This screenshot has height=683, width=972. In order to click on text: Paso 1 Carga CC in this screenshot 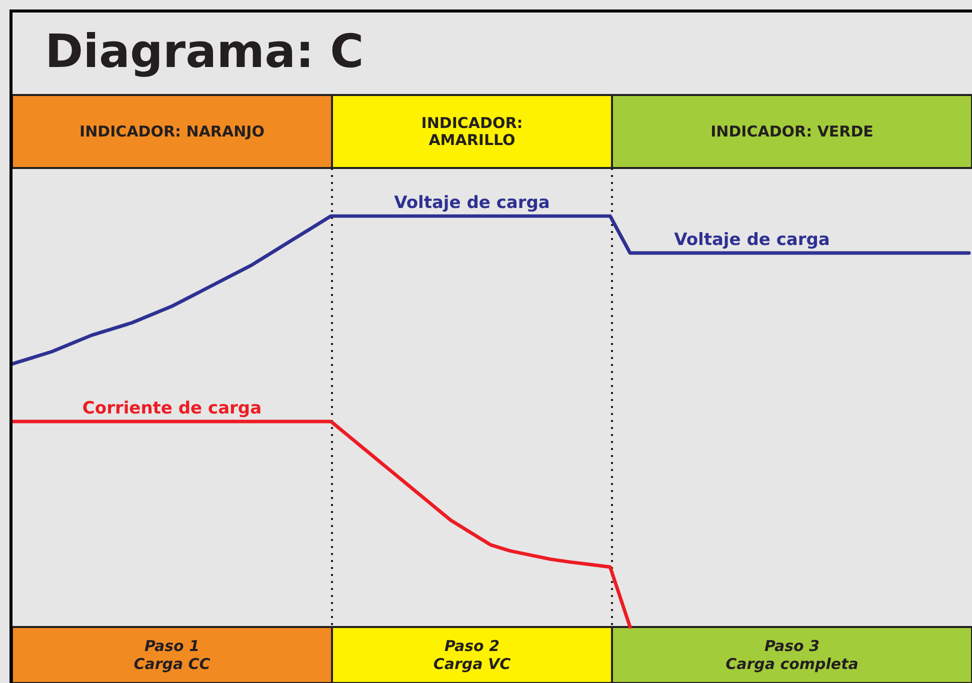, I will do `click(172, 655)`.